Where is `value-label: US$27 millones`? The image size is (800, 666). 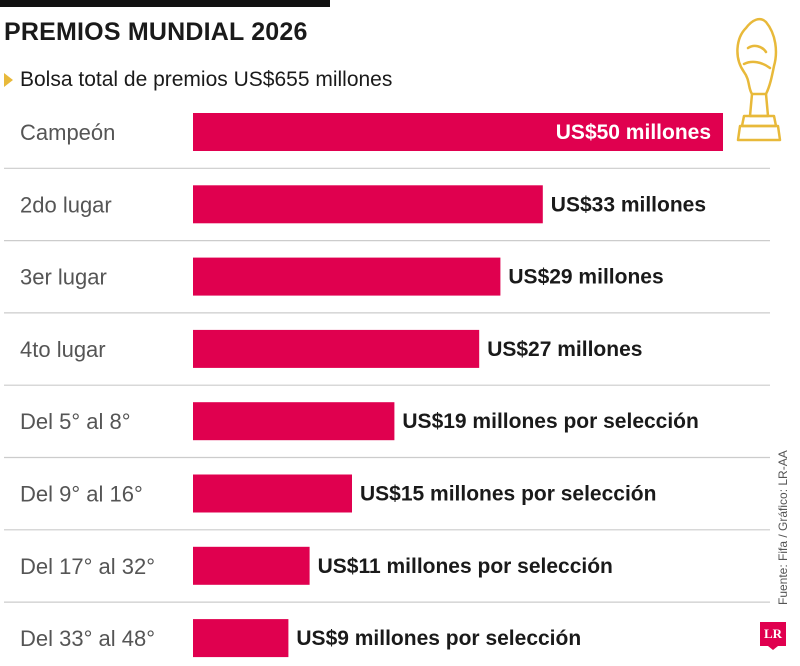
value-label: US$27 millones is located at coordinates (564, 349).